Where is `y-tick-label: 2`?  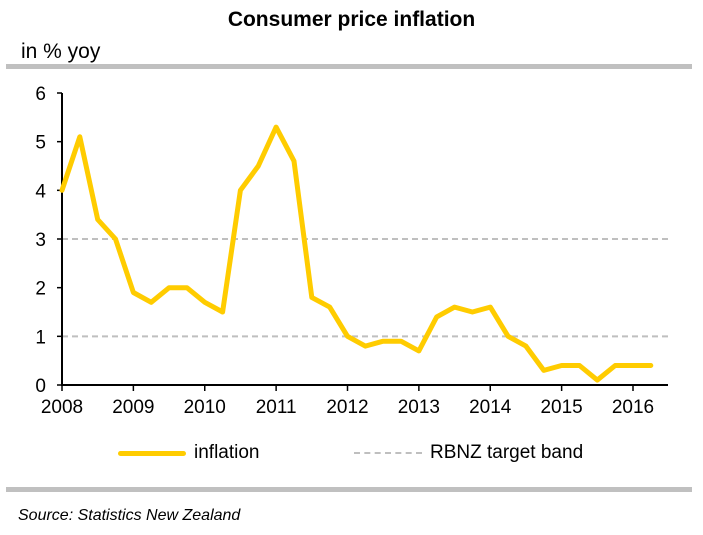 y-tick-label: 2 is located at coordinates (40, 289).